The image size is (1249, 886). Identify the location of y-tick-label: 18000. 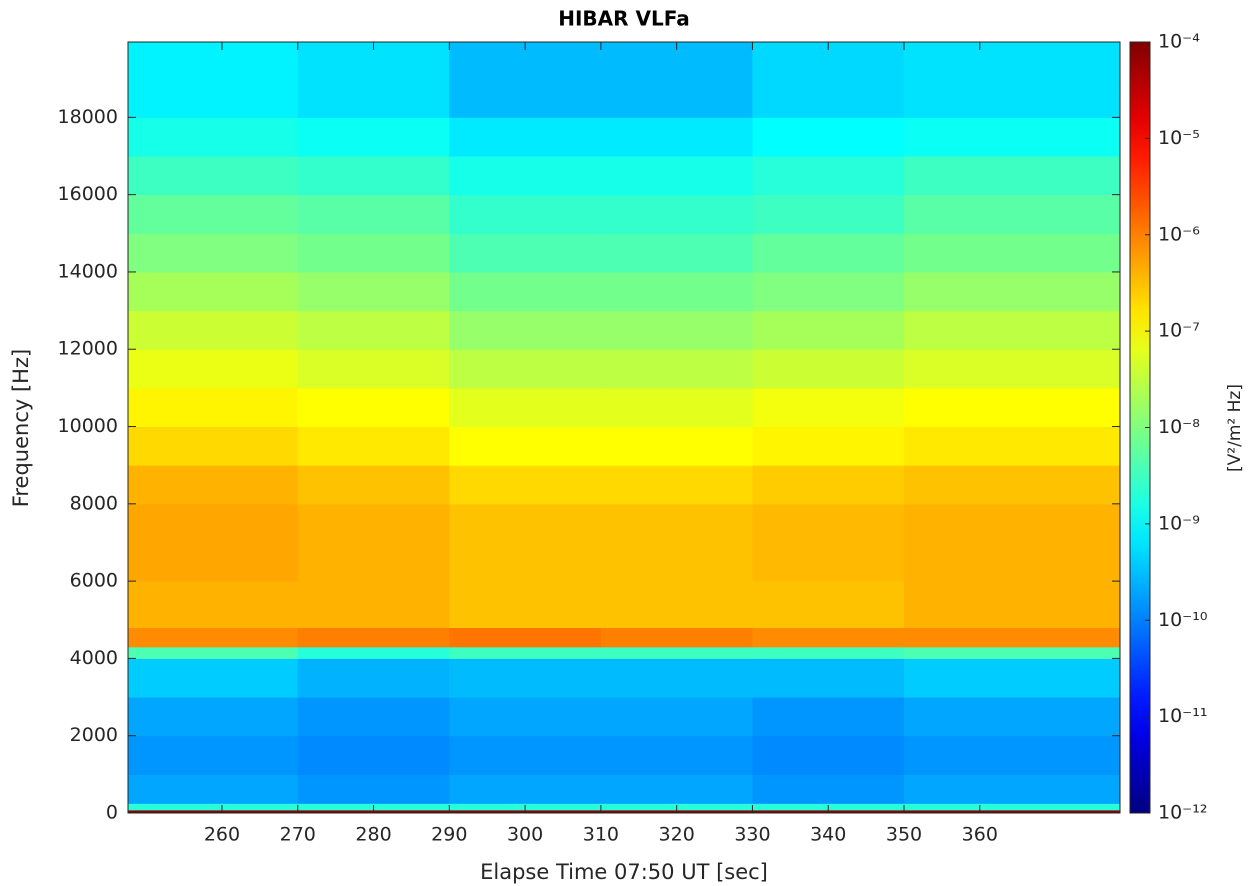
(88, 117).